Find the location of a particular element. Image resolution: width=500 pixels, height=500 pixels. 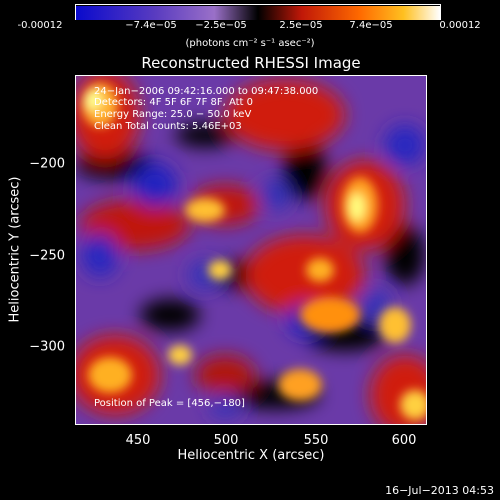

colorbar-gradient is located at coordinates (258, 13).